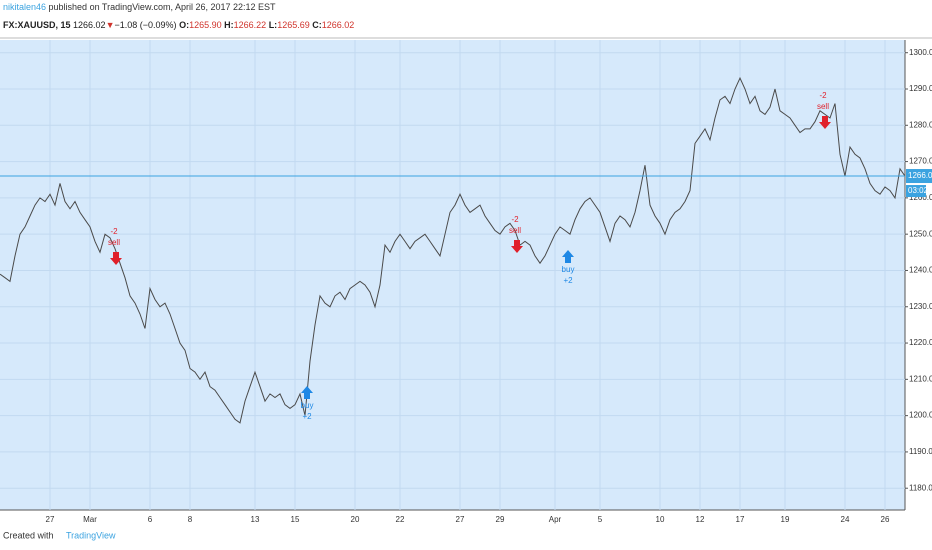 Image resolution: width=932 pixels, height=550 pixels. I want to click on y-tick-label: 1270.00, so click(920, 161).